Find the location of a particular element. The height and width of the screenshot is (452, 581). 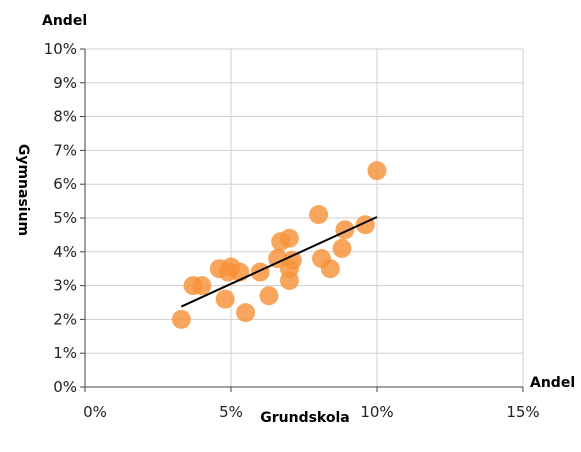

x-tick-label: 5% is located at coordinates (231, 412).